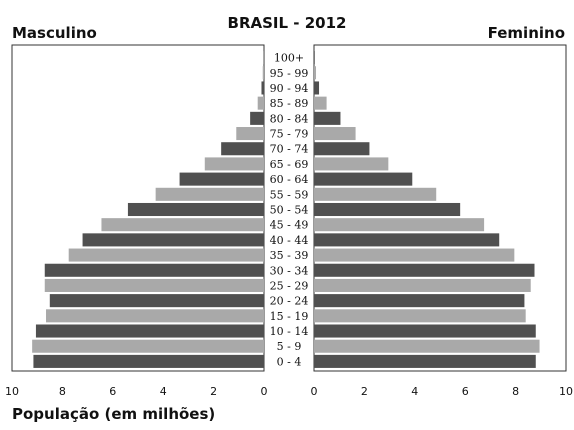  What do you see at coordinates (442, 391) in the screenshot?
I see `female-axis-ticks: 0 2 4 6 8 10` at bounding box center [442, 391].